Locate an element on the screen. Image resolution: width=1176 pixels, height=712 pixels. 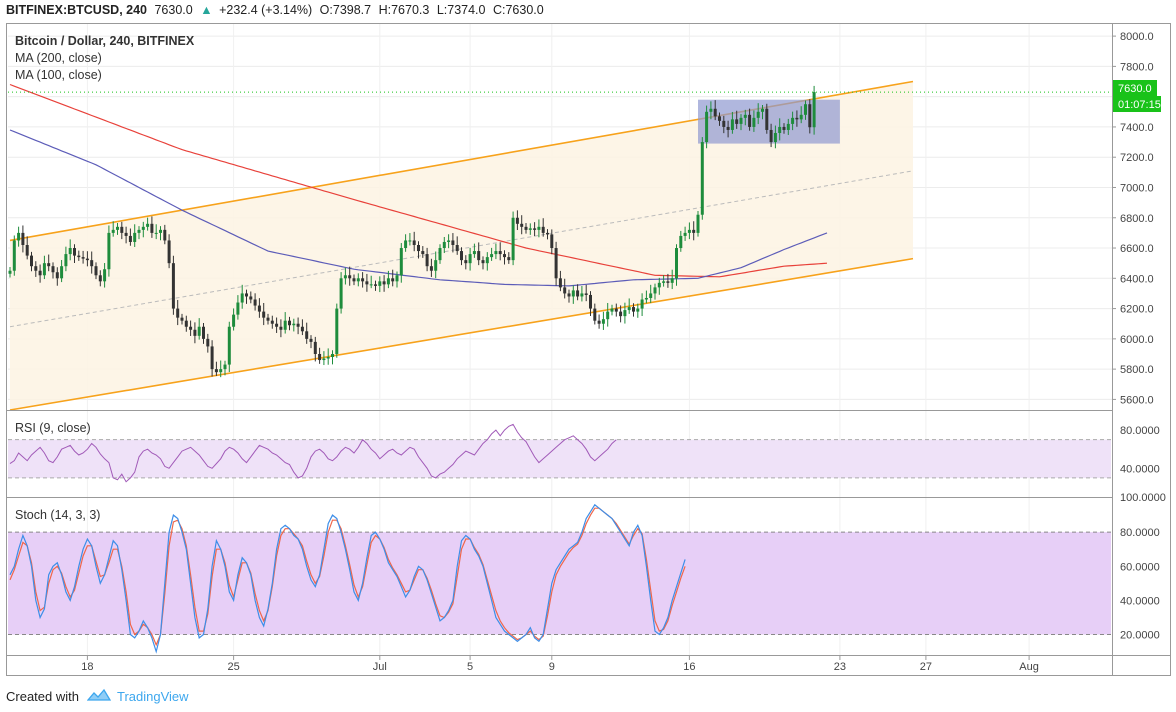
rsi-pane is located at coordinates (559, 453).